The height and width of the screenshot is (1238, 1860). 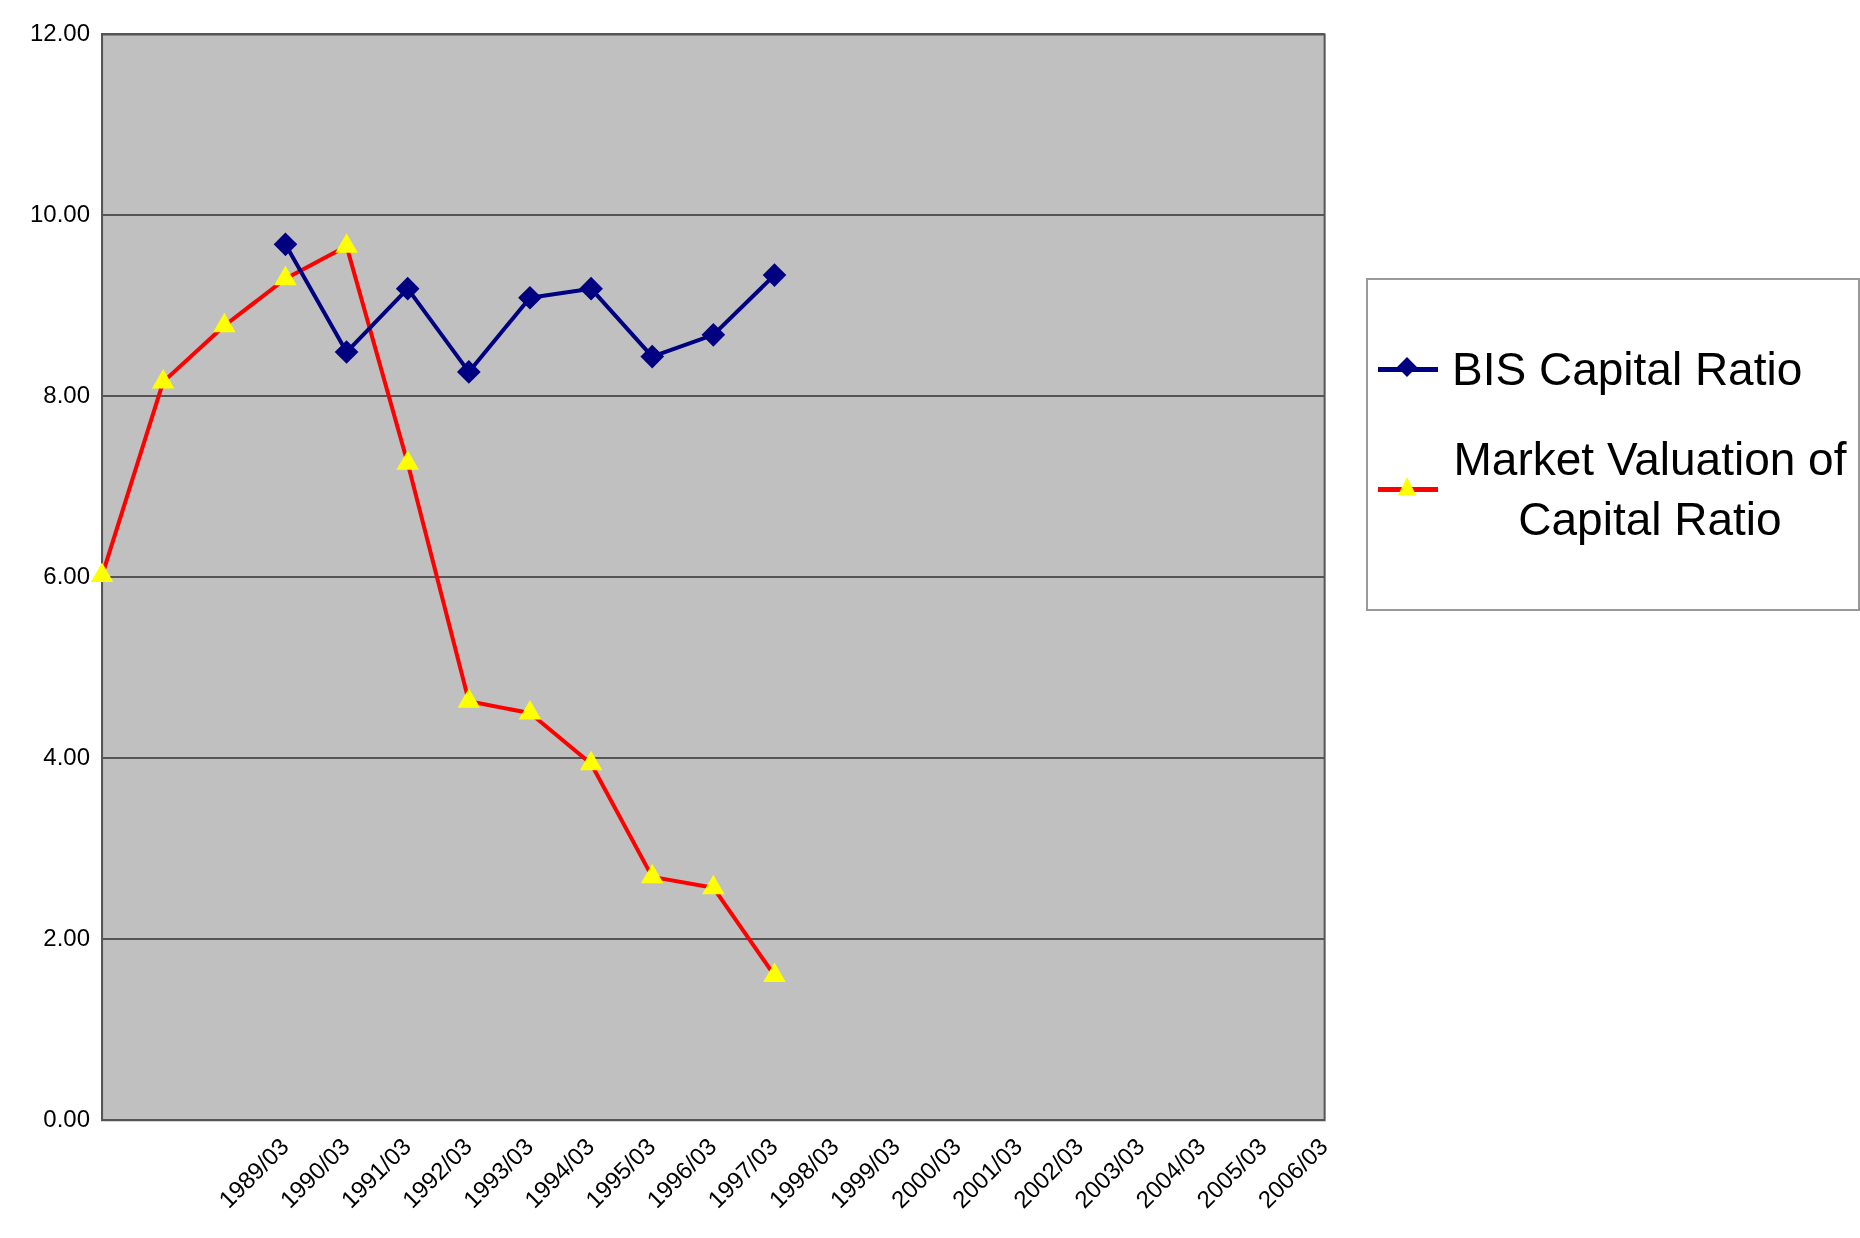 What do you see at coordinates (67, 756) in the screenshot?
I see `y-tick-label: 4.00` at bounding box center [67, 756].